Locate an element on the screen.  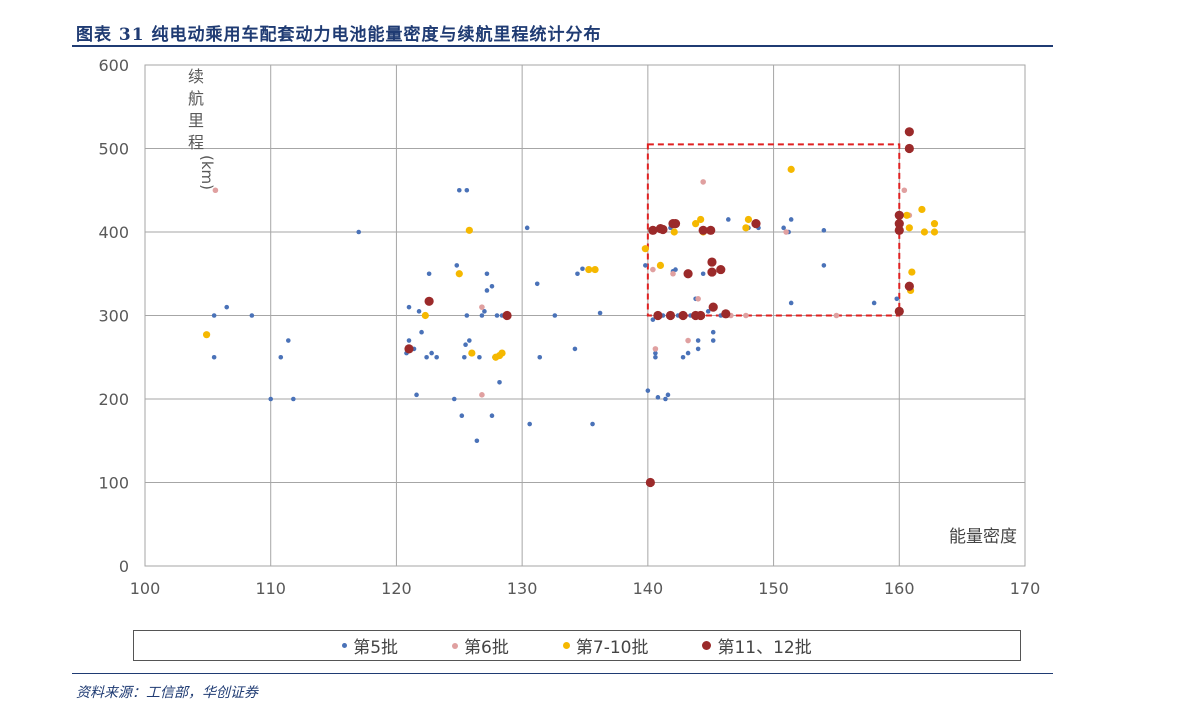
title-divider is located at coordinates (562, 46).